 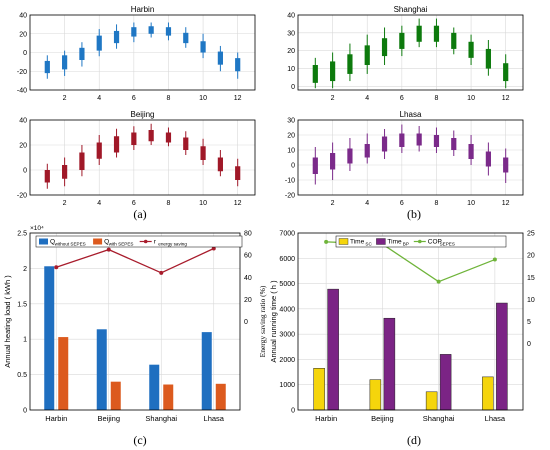 What do you see at coordinates (287, 259) in the screenshot?
I see `y-tick-label: 6000` at bounding box center [287, 259].